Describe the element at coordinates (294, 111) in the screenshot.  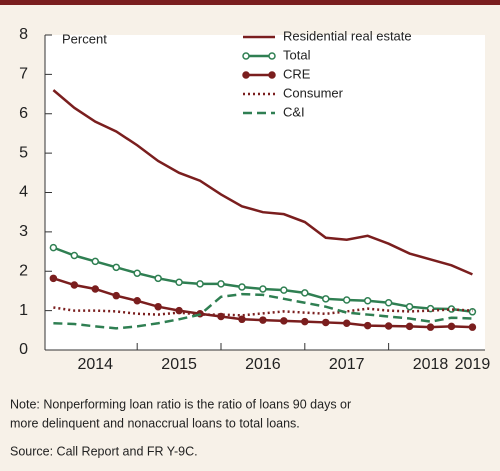
I see `legend-label: C&I` at that location.